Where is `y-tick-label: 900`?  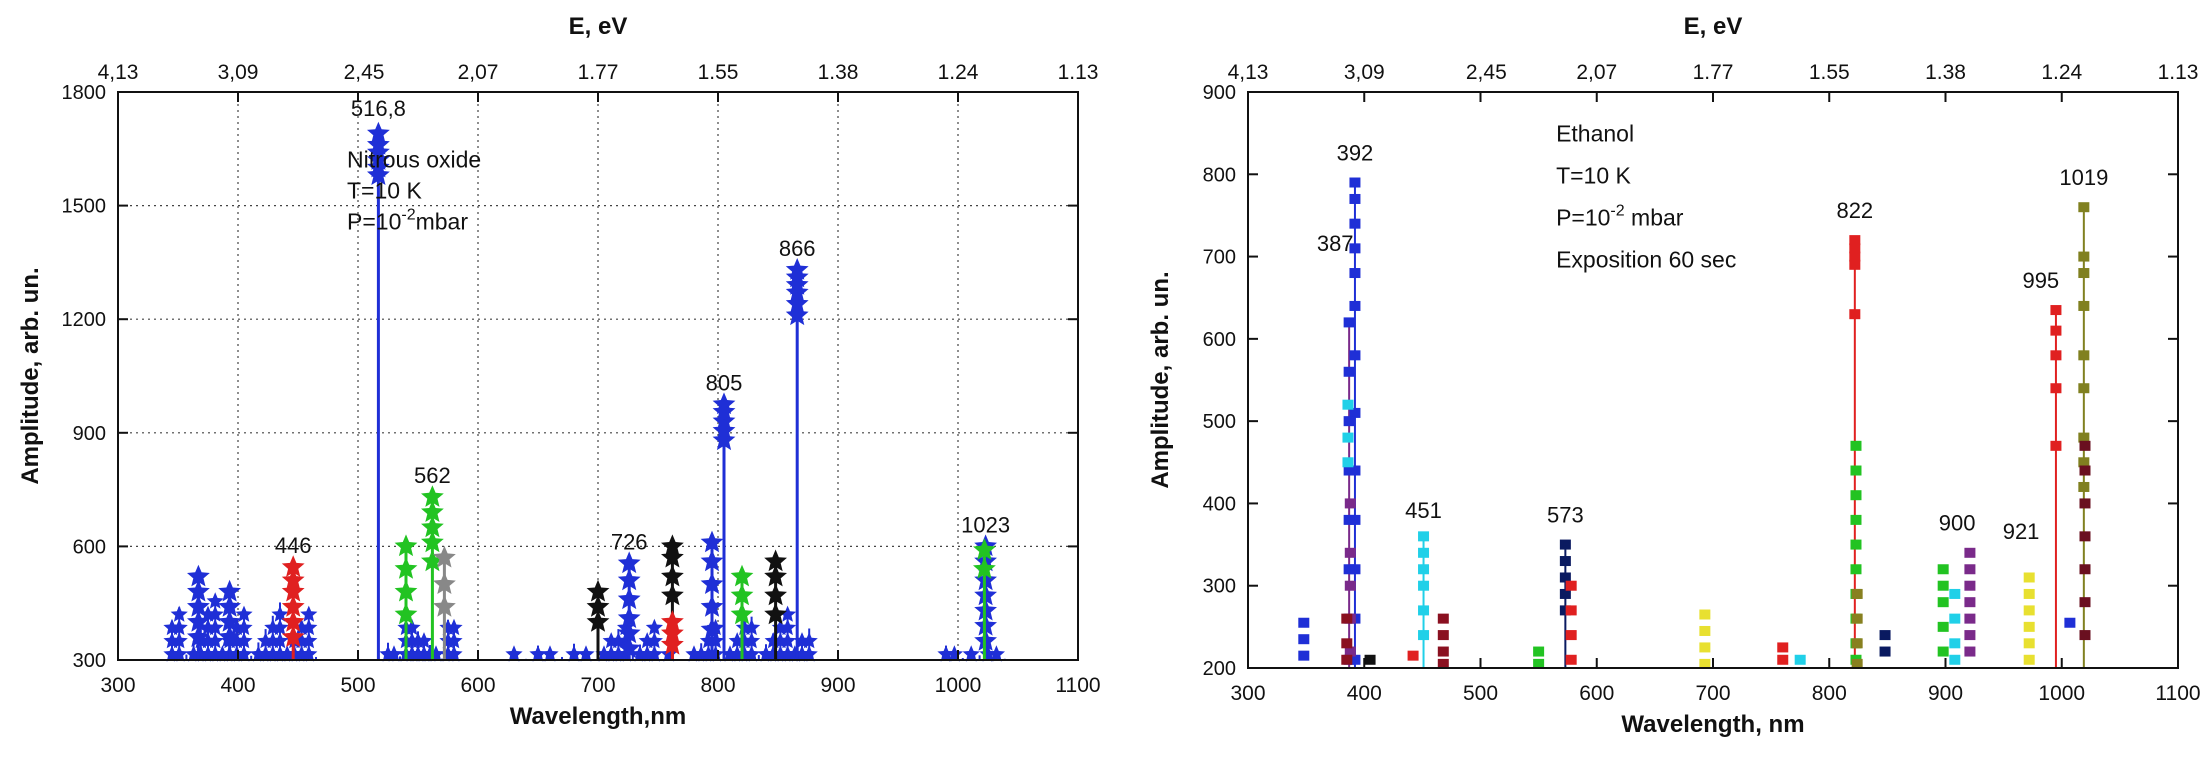
y-tick-label: 900 is located at coordinates (1219, 93).